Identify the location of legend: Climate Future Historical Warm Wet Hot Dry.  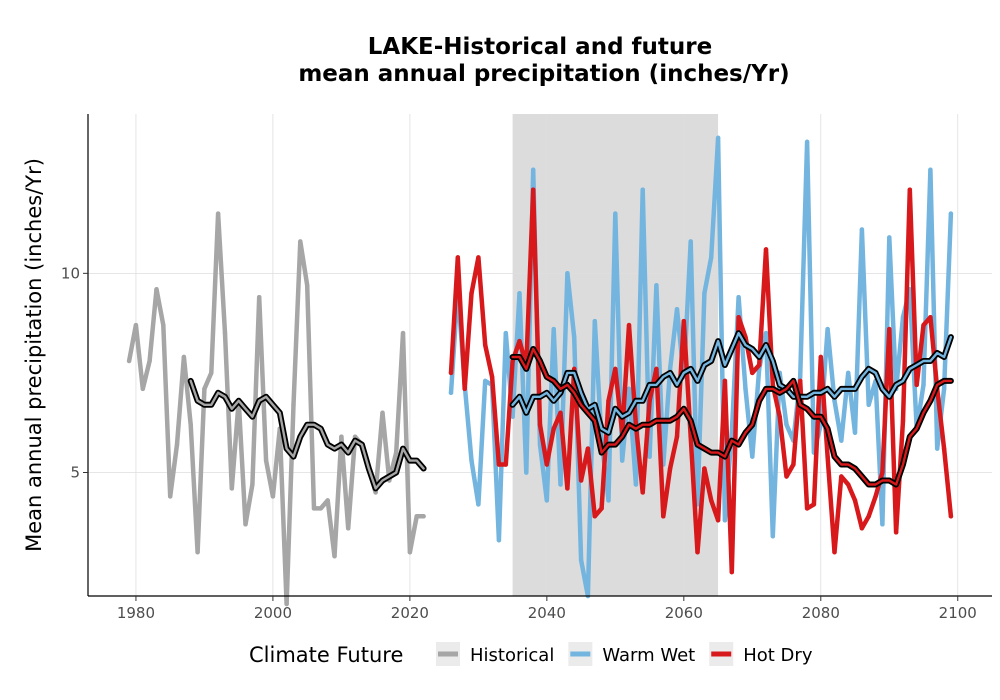
(531, 654).